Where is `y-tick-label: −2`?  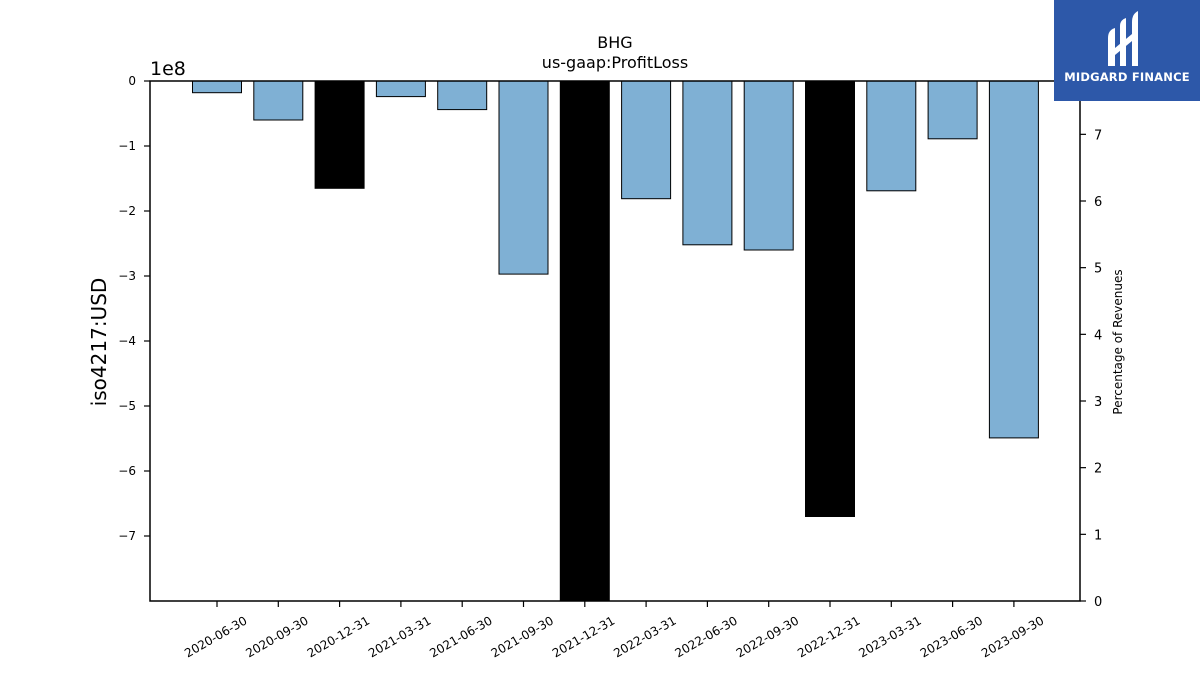
y-tick-label: −2 is located at coordinates (127, 211).